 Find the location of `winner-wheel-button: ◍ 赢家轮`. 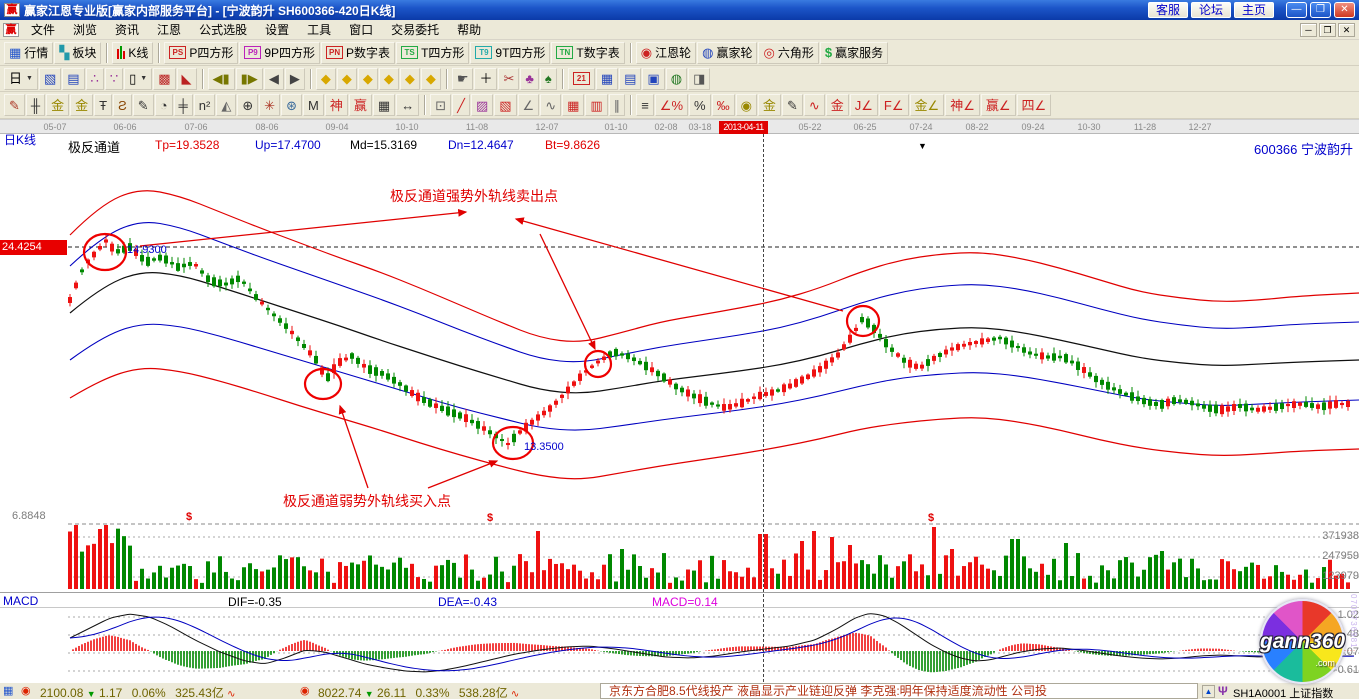

winner-wheel-button: ◍ 赢家轮 is located at coordinates (727, 52).